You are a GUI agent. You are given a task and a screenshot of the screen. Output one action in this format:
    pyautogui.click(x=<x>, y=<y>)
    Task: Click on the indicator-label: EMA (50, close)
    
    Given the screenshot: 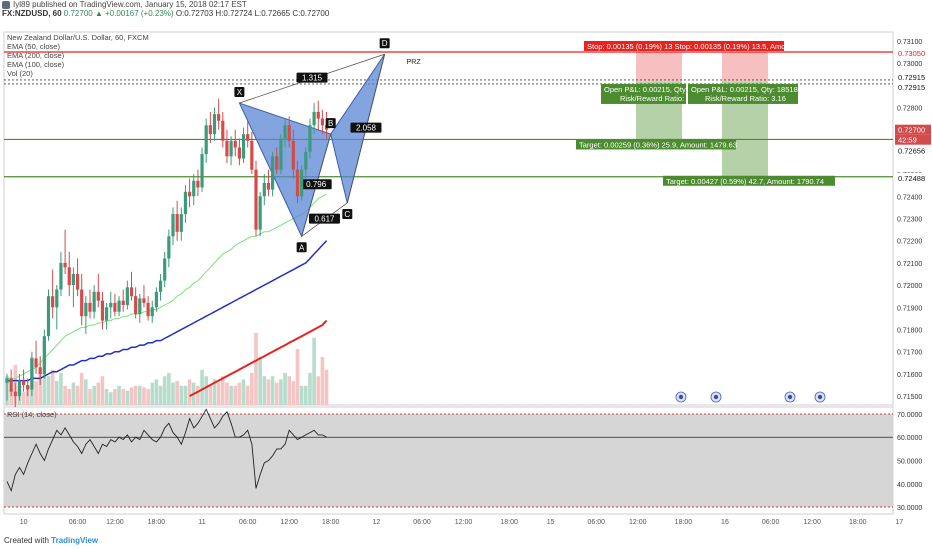 What is the action you would take?
    pyautogui.click(x=33, y=46)
    